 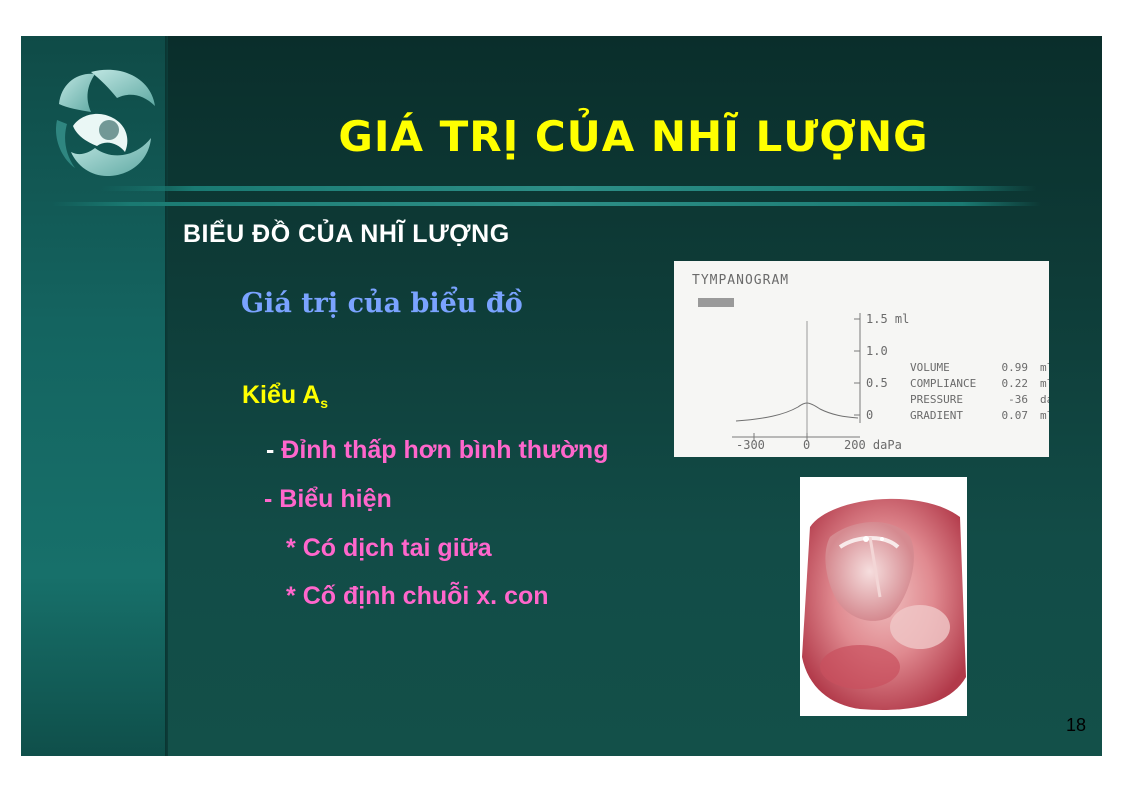 I want to click on x-label-2: 0, so click(x=807, y=445).